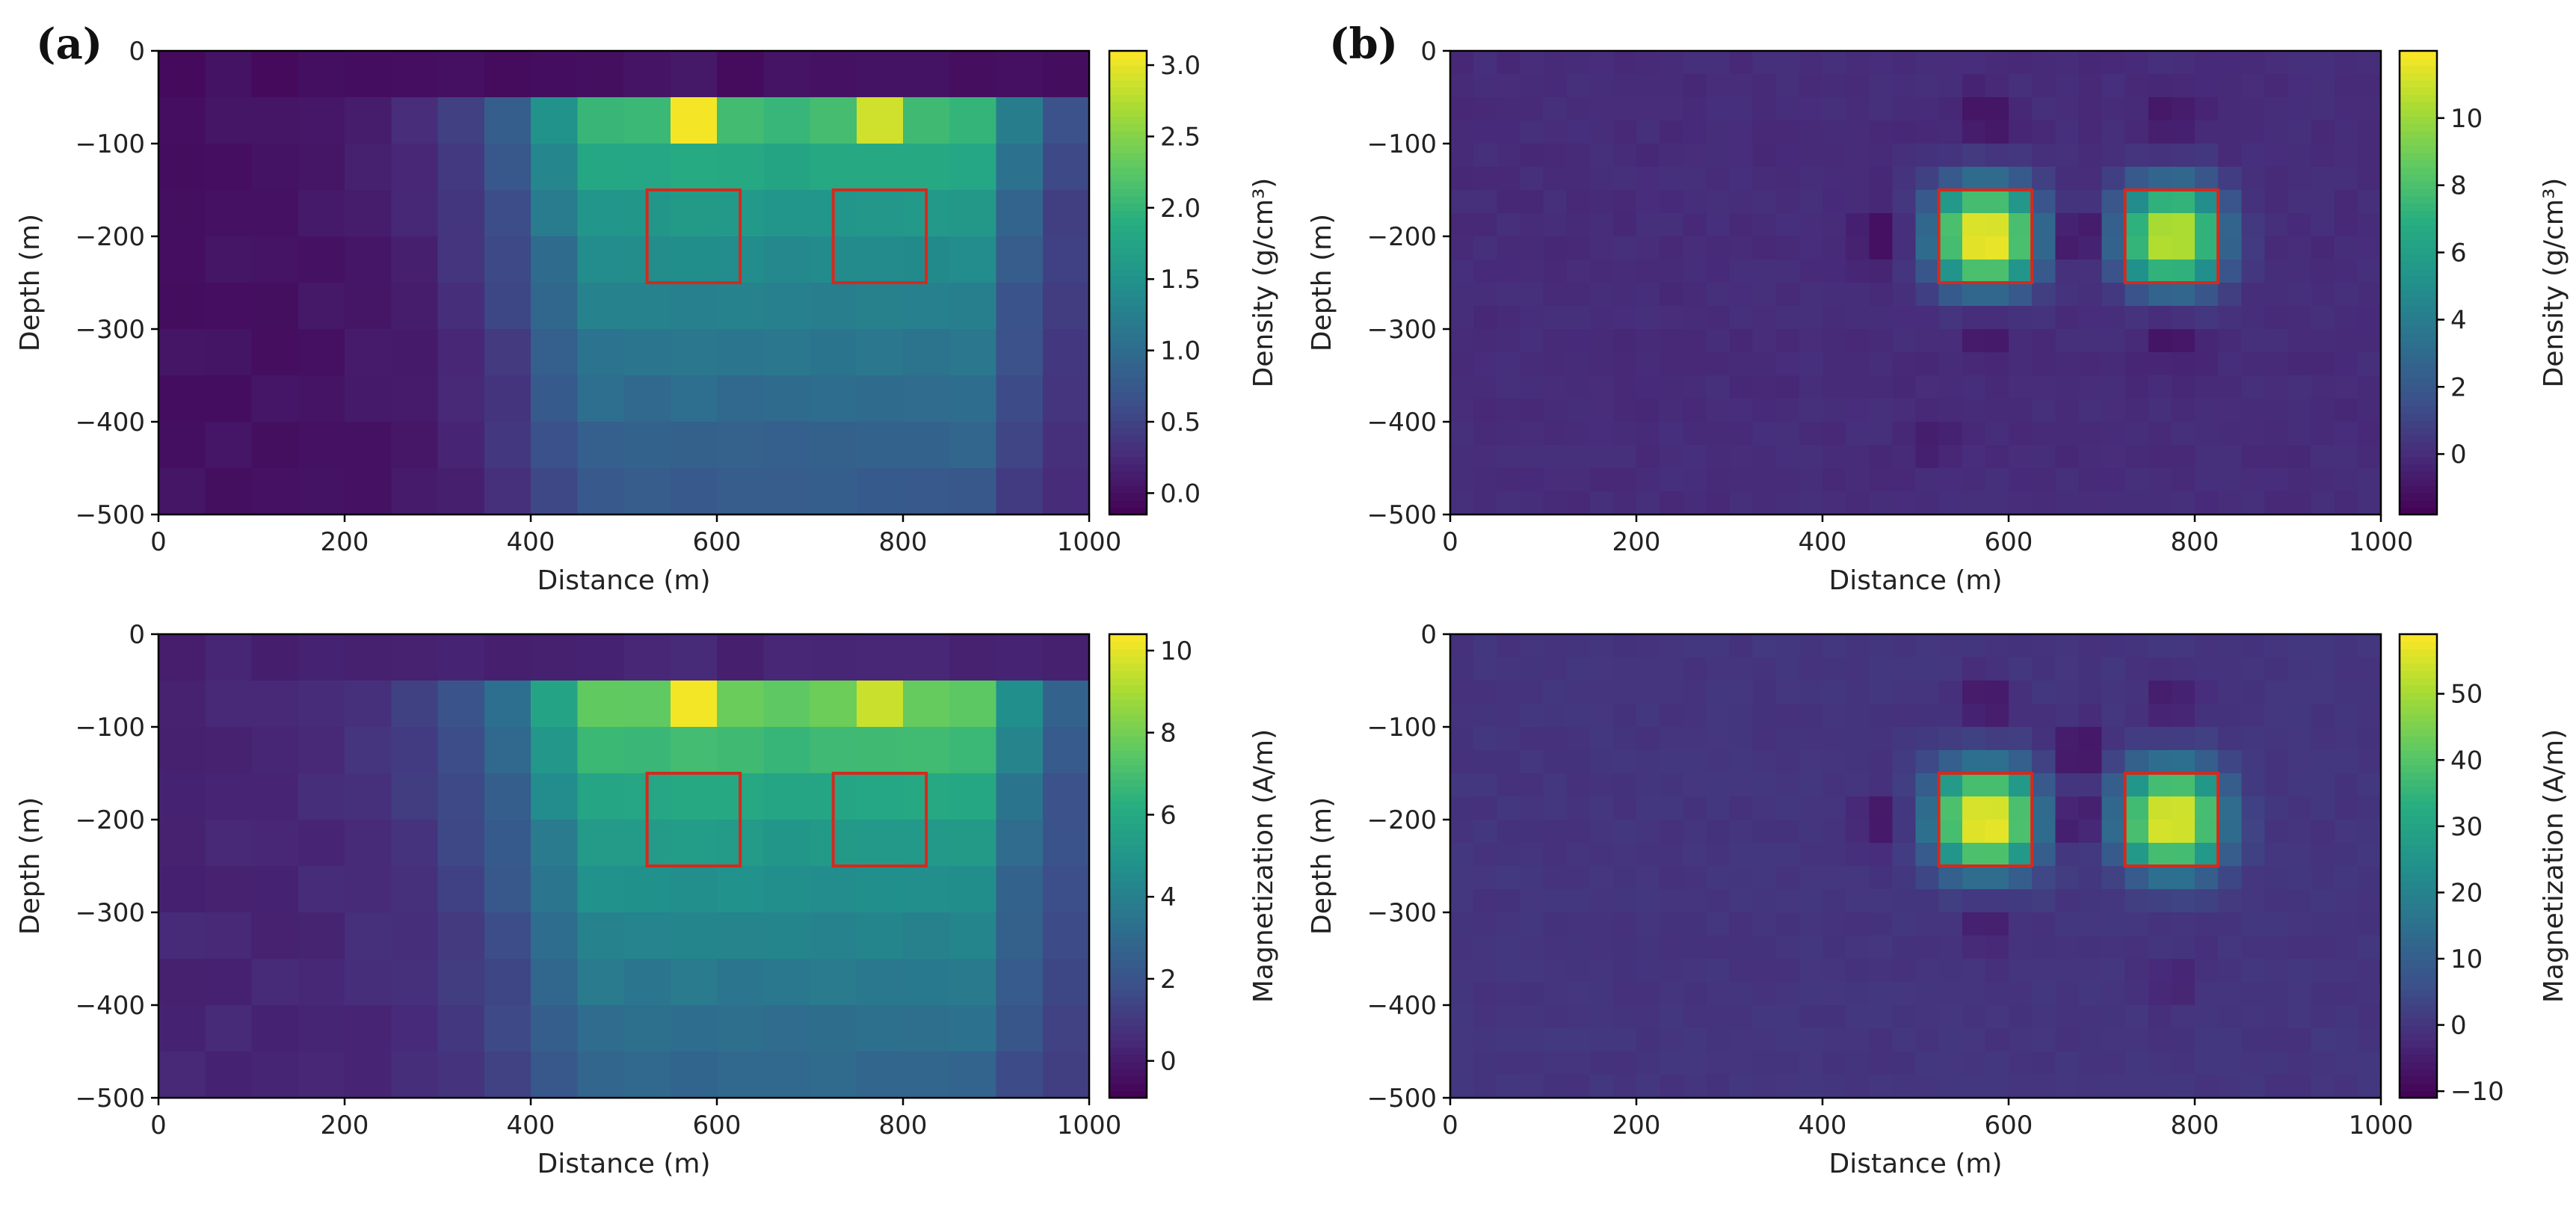 The height and width of the screenshot is (1207, 2576). What do you see at coordinates (1168, 815) in the screenshot?
I see `colorbar-tick-label: 6` at bounding box center [1168, 815].